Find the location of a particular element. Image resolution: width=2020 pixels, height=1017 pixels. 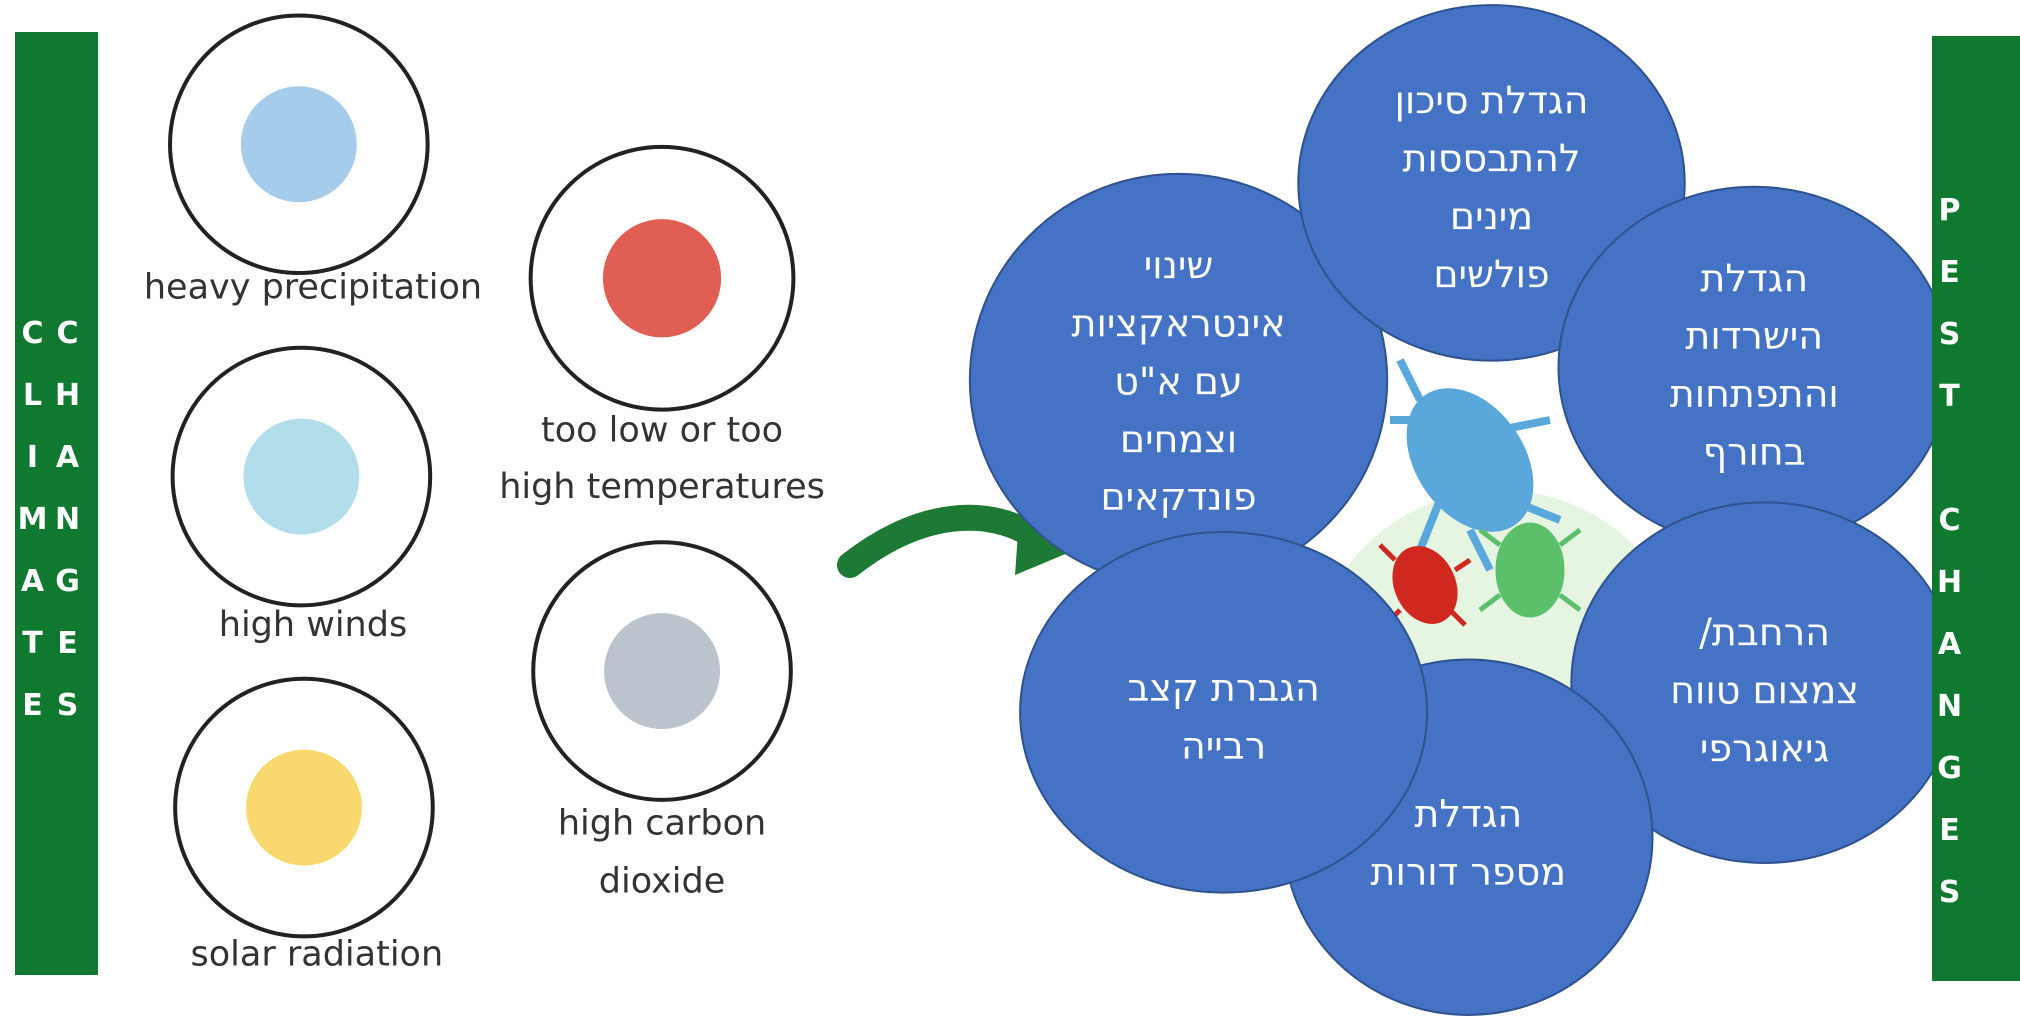

pest-label: שינוי is located at coordinates (1179, 265).